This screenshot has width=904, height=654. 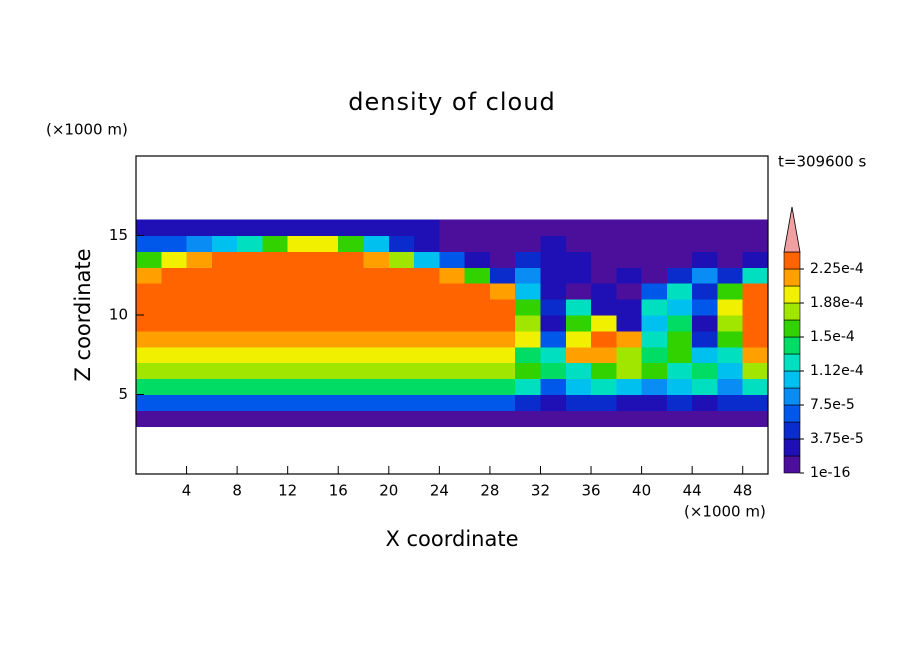 I want to click on time-label: t=309600 s, so click(x=822, y=162).